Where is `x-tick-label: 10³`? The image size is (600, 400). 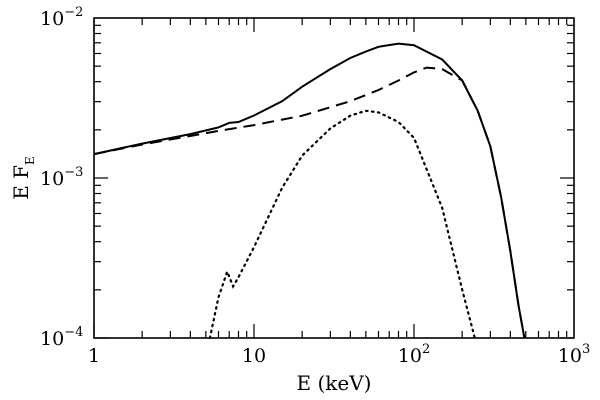 x-tick-label: 10³ is located at coordinates (574, 354).